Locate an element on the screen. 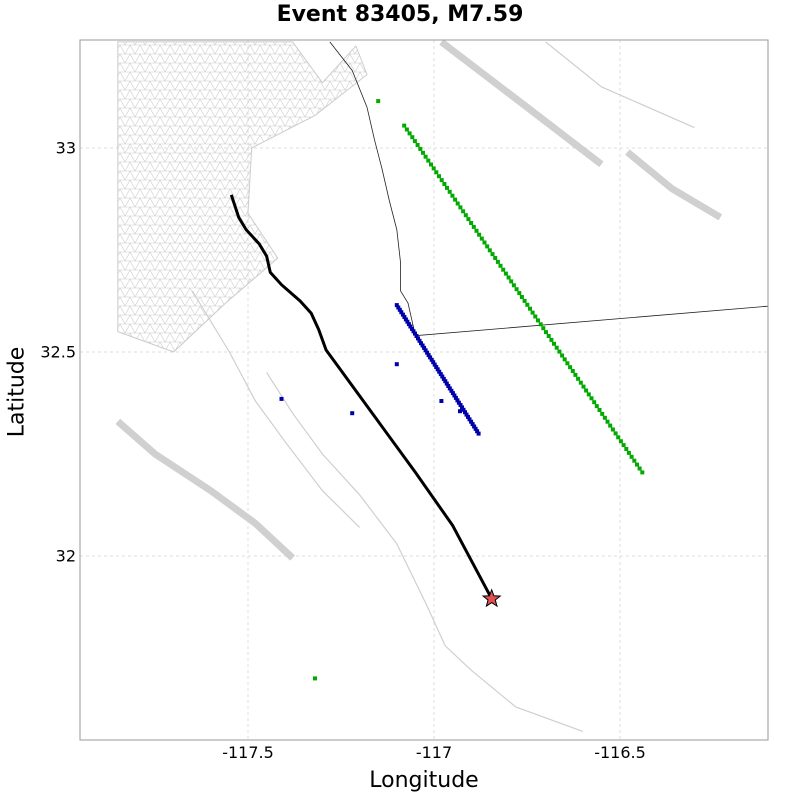  blue-stations is located at coordinates (380, 369).